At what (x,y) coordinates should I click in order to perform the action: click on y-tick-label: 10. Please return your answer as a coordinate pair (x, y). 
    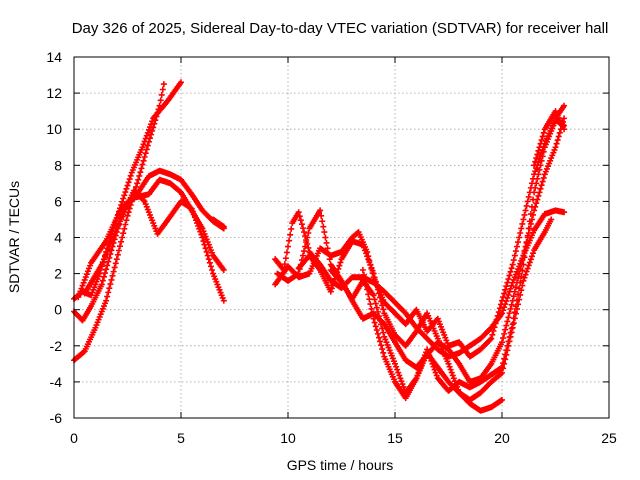
    Looking at the image, I should click on (54, 129).